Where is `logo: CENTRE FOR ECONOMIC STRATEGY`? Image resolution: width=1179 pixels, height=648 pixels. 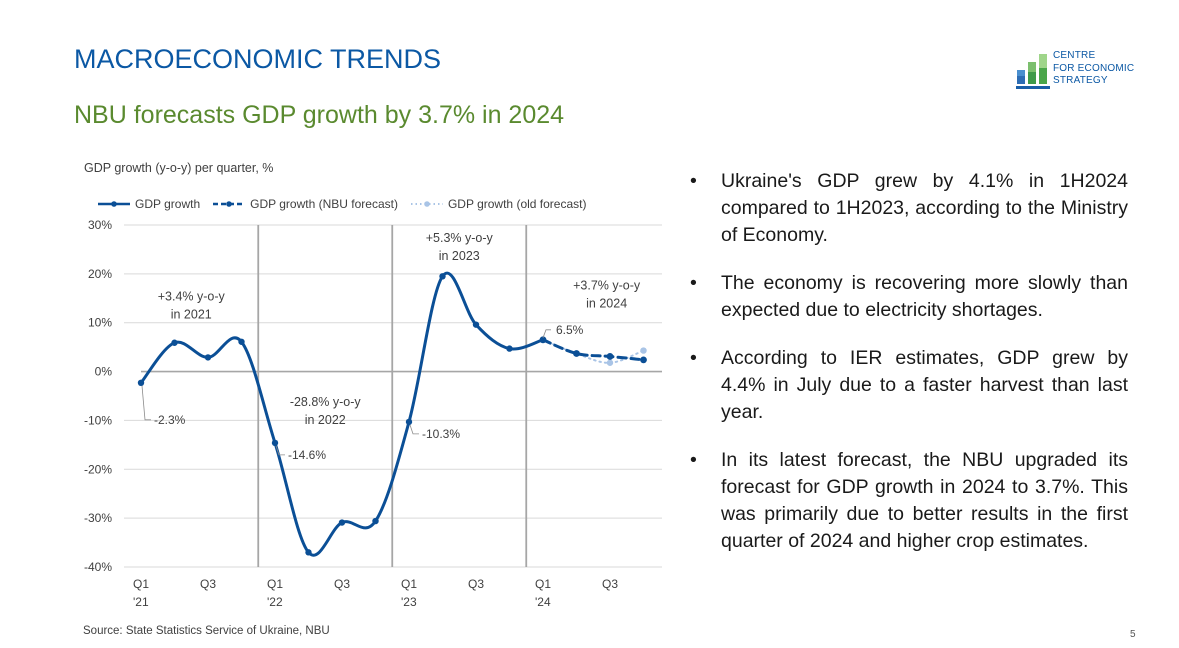 logo: CENTRE FOR ECONOMIC STRATEGY is located at coordinates (1081, 71).